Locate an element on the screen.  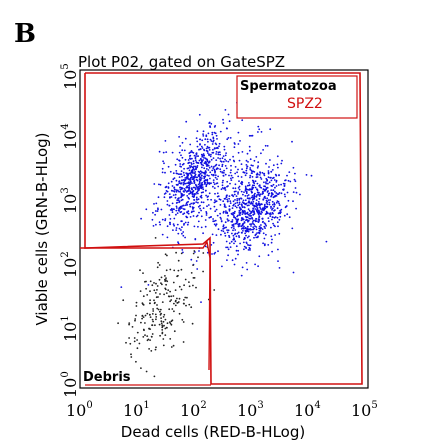
gate-label-spz2: SPZ2 is located at coordinates (305, 104).